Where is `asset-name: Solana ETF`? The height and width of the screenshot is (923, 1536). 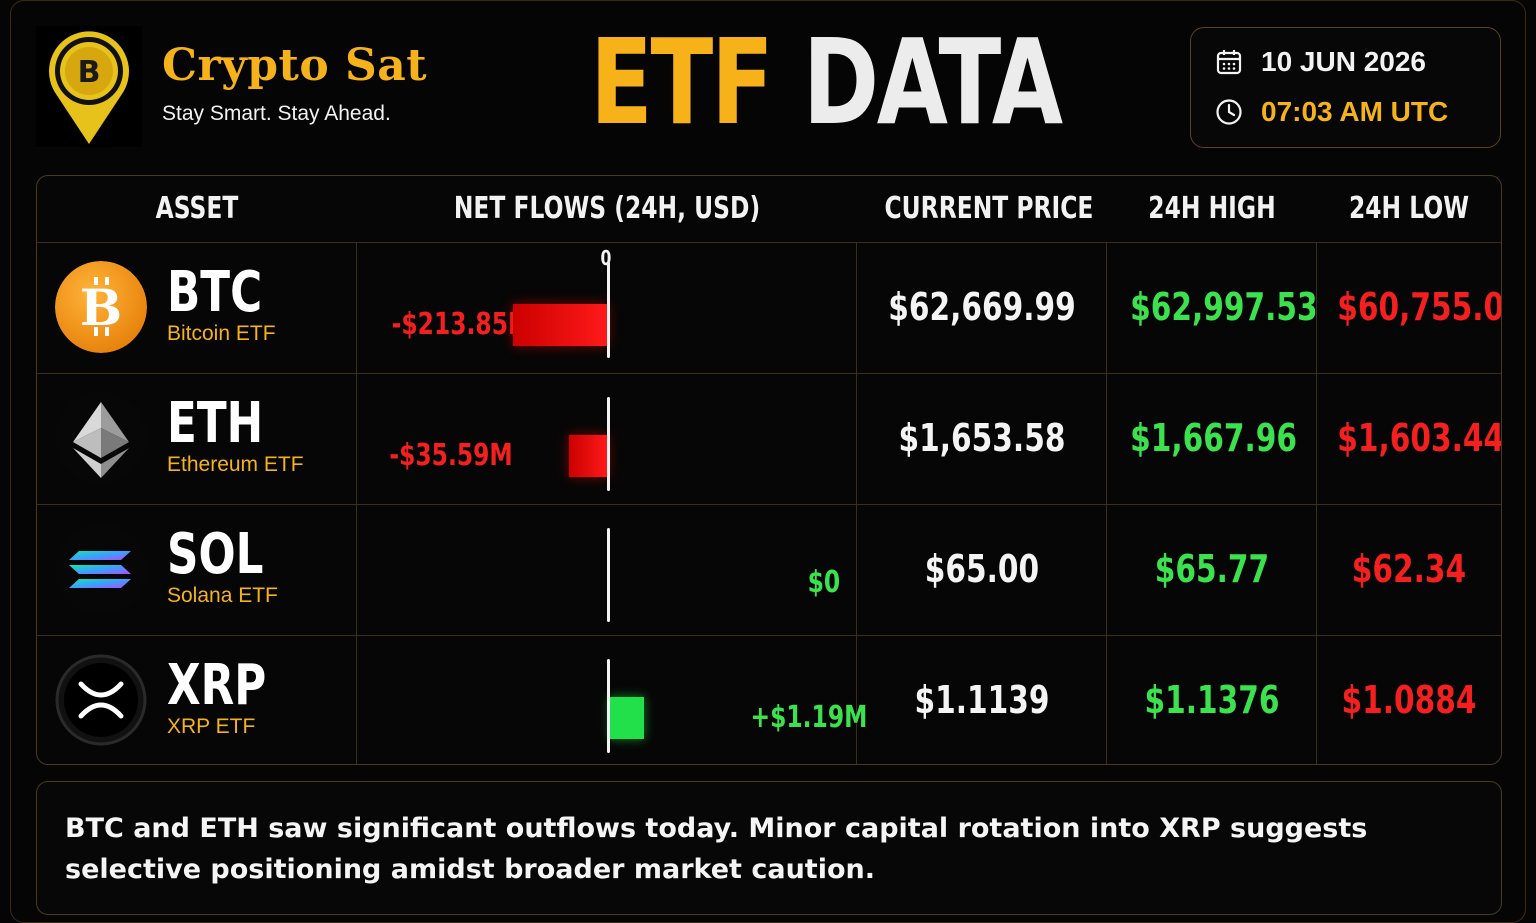 asset-name: Solana ETF is located at coordinates (222, 595).